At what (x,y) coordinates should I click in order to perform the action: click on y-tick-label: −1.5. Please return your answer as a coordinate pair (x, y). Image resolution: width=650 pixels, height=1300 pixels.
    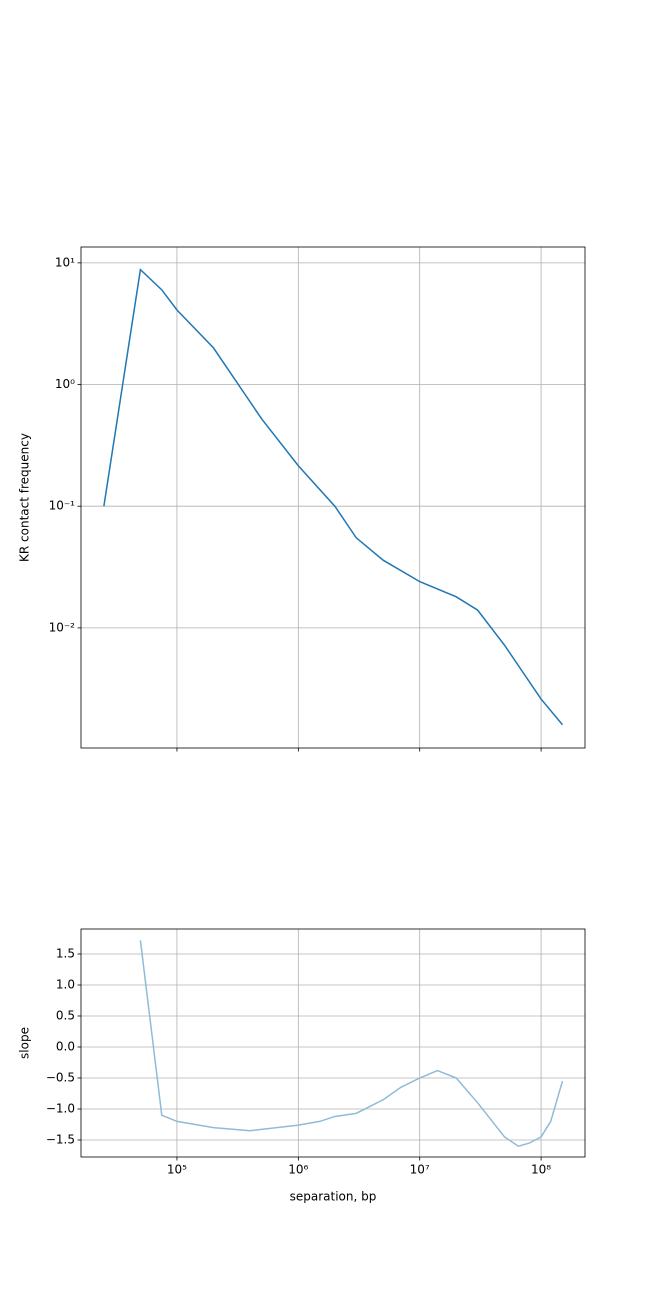
    Looking at the image, I should click on (60, 1140).